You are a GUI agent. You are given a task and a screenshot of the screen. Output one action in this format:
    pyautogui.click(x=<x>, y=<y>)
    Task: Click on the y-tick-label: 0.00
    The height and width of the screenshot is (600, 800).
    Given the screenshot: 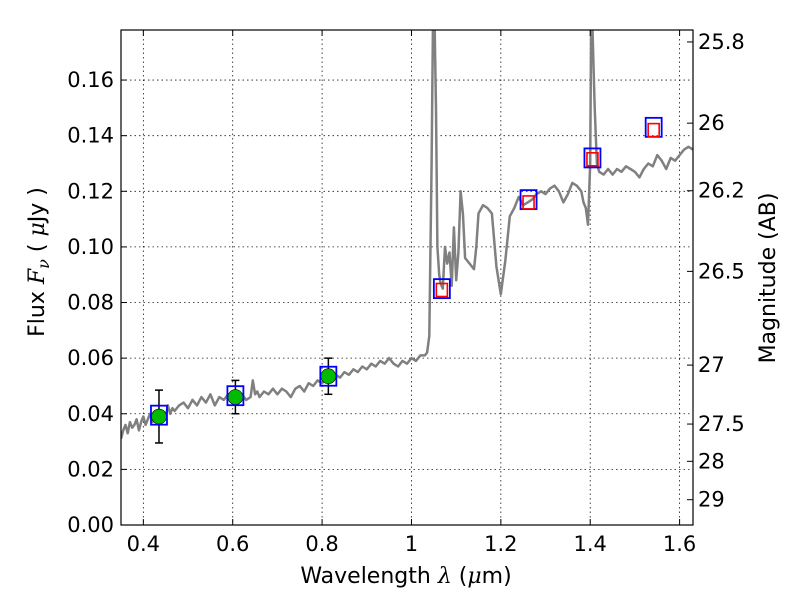 What is the action you would take?
    pyautogui.click(x=90, y=525)
    